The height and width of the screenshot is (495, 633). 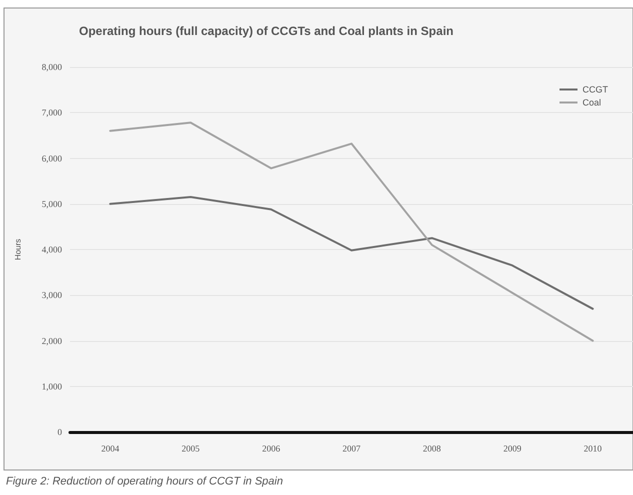 What do you see at coordinates (144, 482) in the screenshot?
I see `caption: Figure 2: Reduction of operating hours of CCGT in Spain` at bounding box center [144, 482].